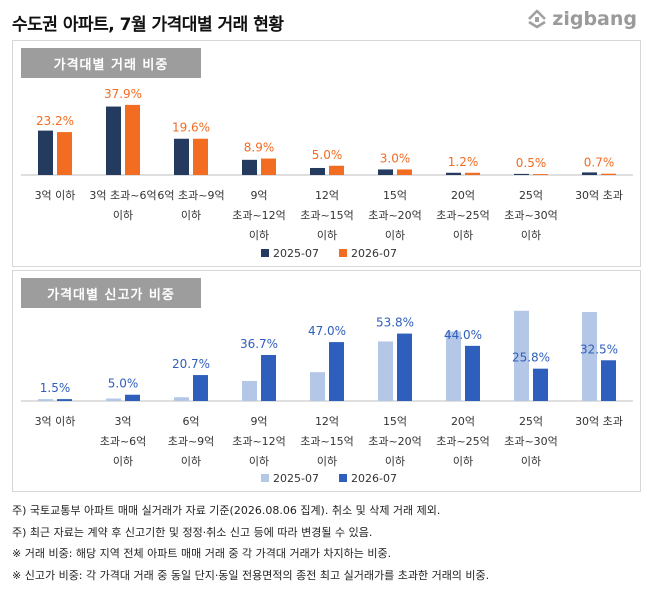  I want to click on data-label-2: 37.9%, so click(123, 94).